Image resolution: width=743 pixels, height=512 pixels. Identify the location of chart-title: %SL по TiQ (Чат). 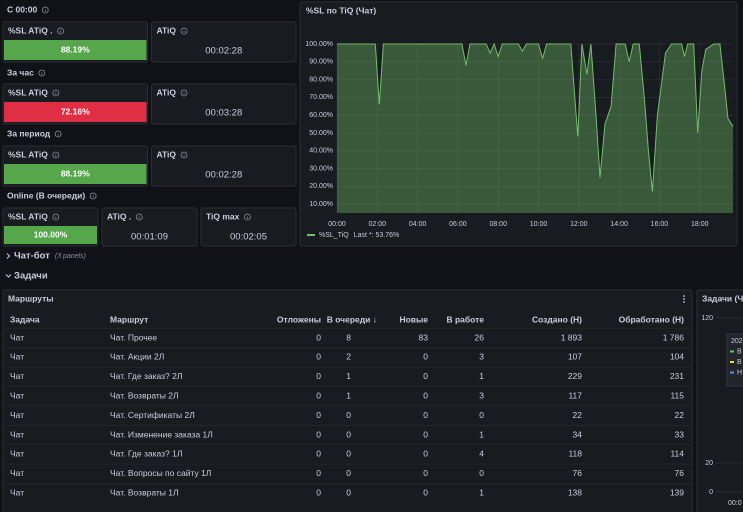
(341, 10).